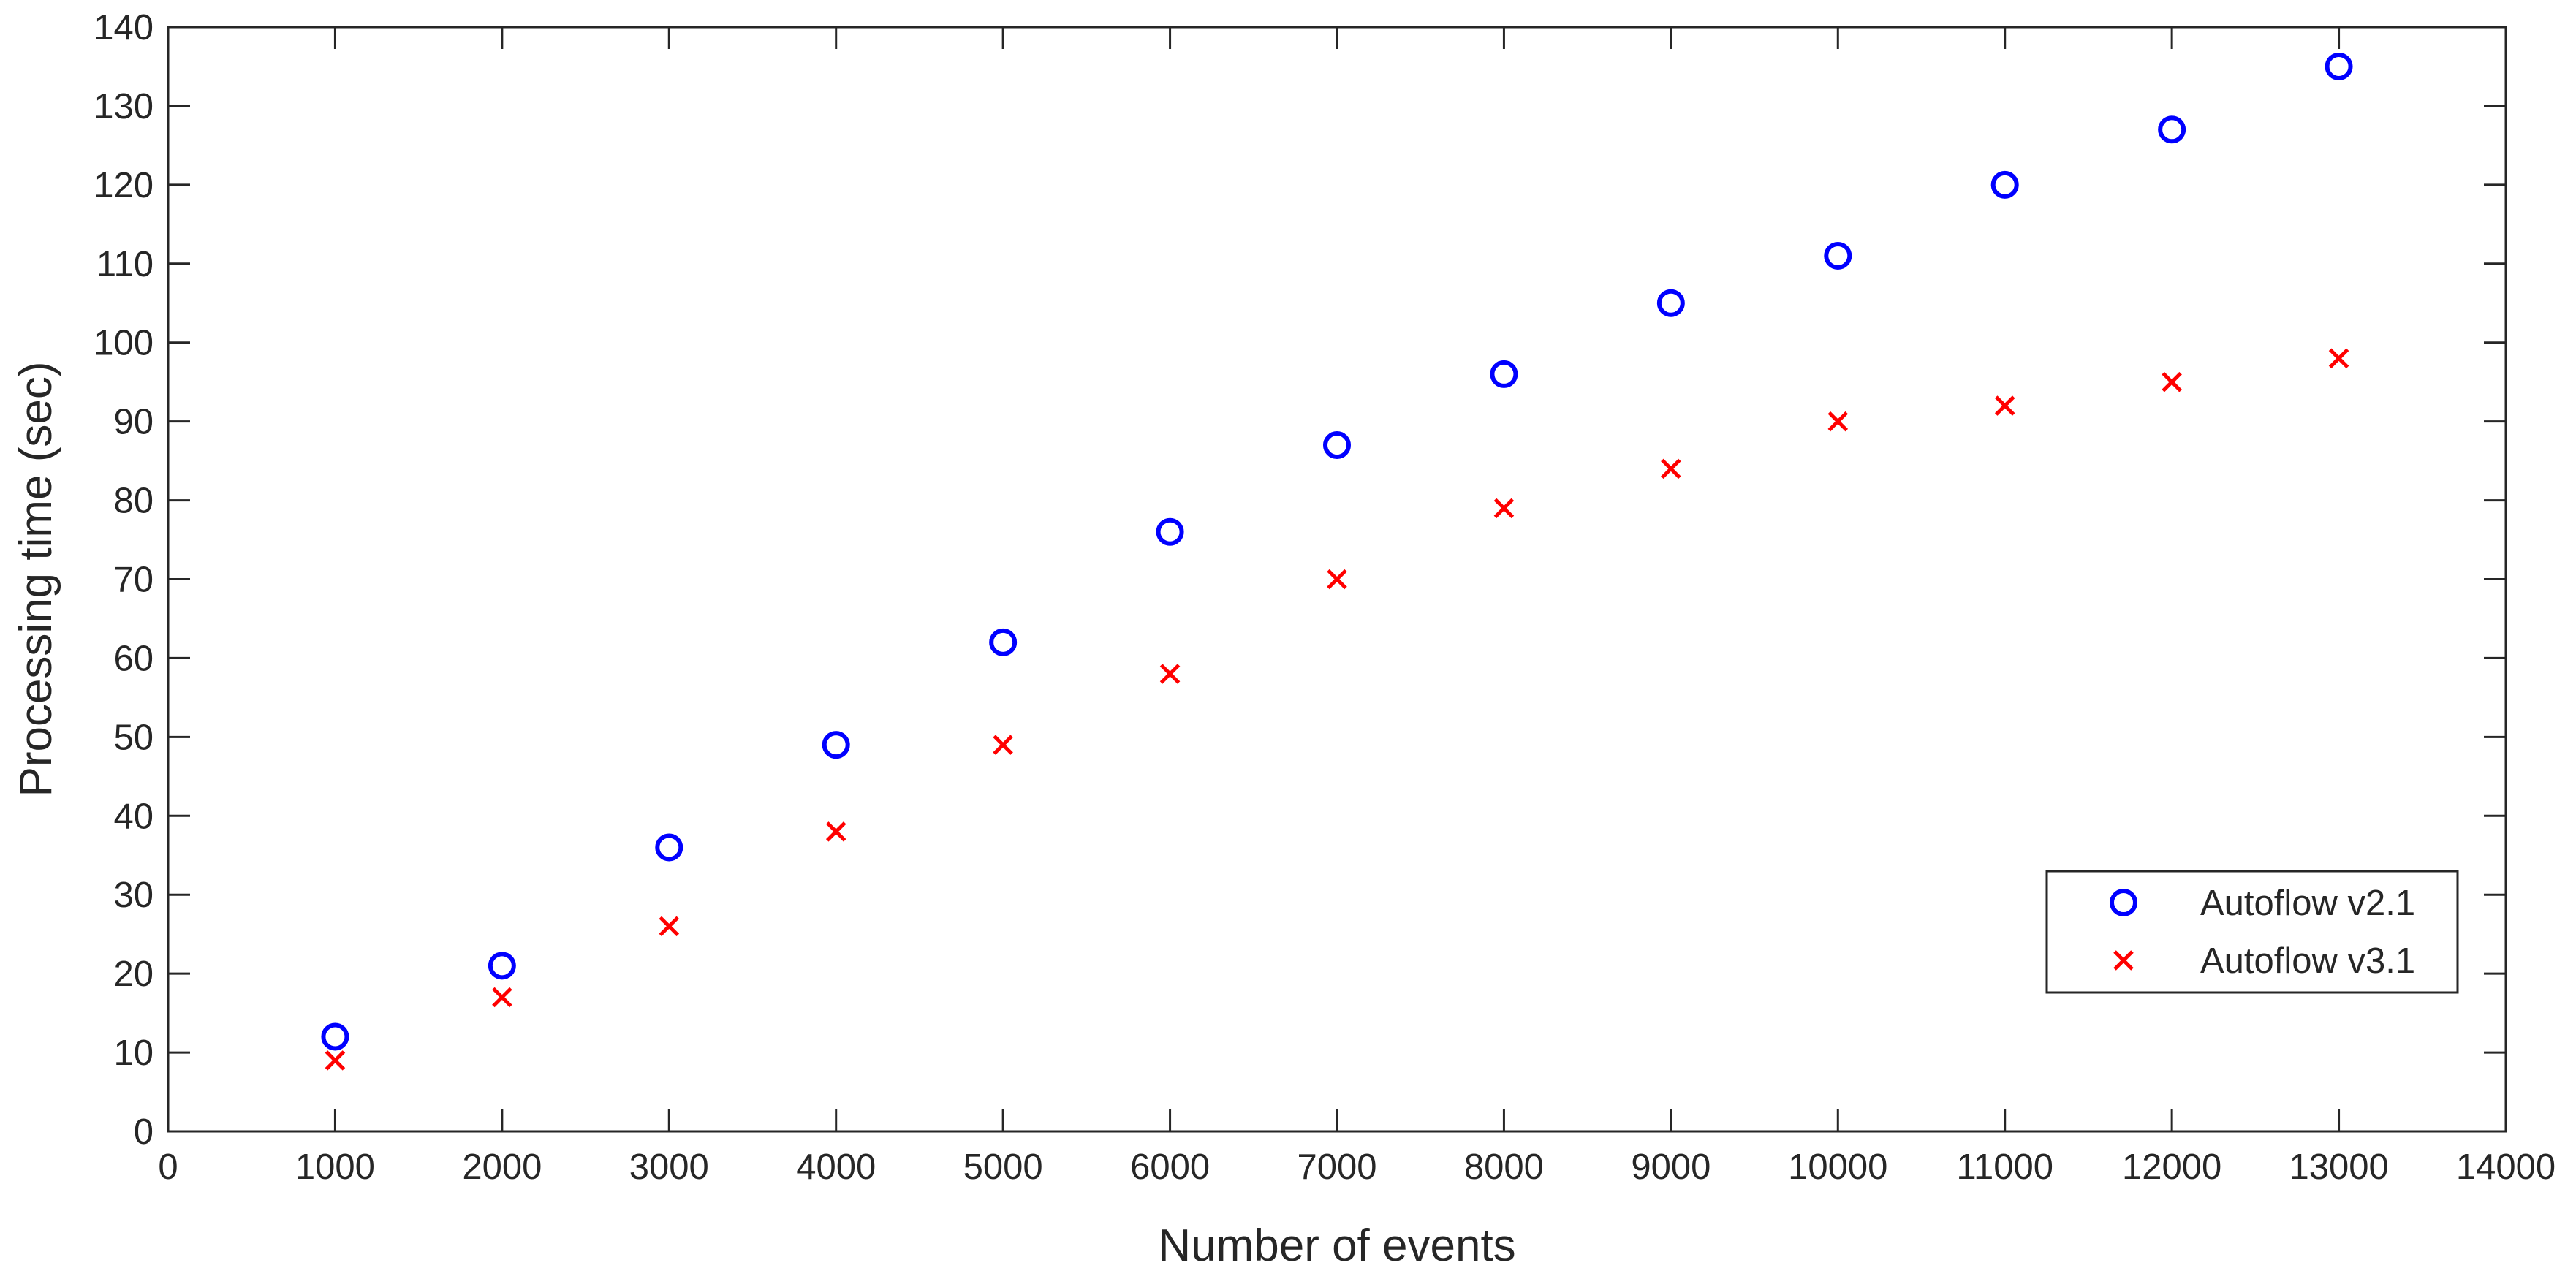 The width and height of the screenshot is (2576, 1279). I want to click on x-tick-label: 3000, so click(669, 1167).